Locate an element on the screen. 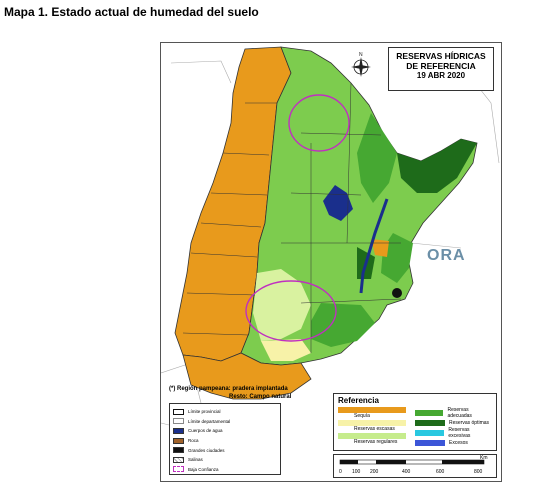 The width and height of the screenshot is (543, 488). legend-label: Baja Confianza is located at coordinates (203, 469).